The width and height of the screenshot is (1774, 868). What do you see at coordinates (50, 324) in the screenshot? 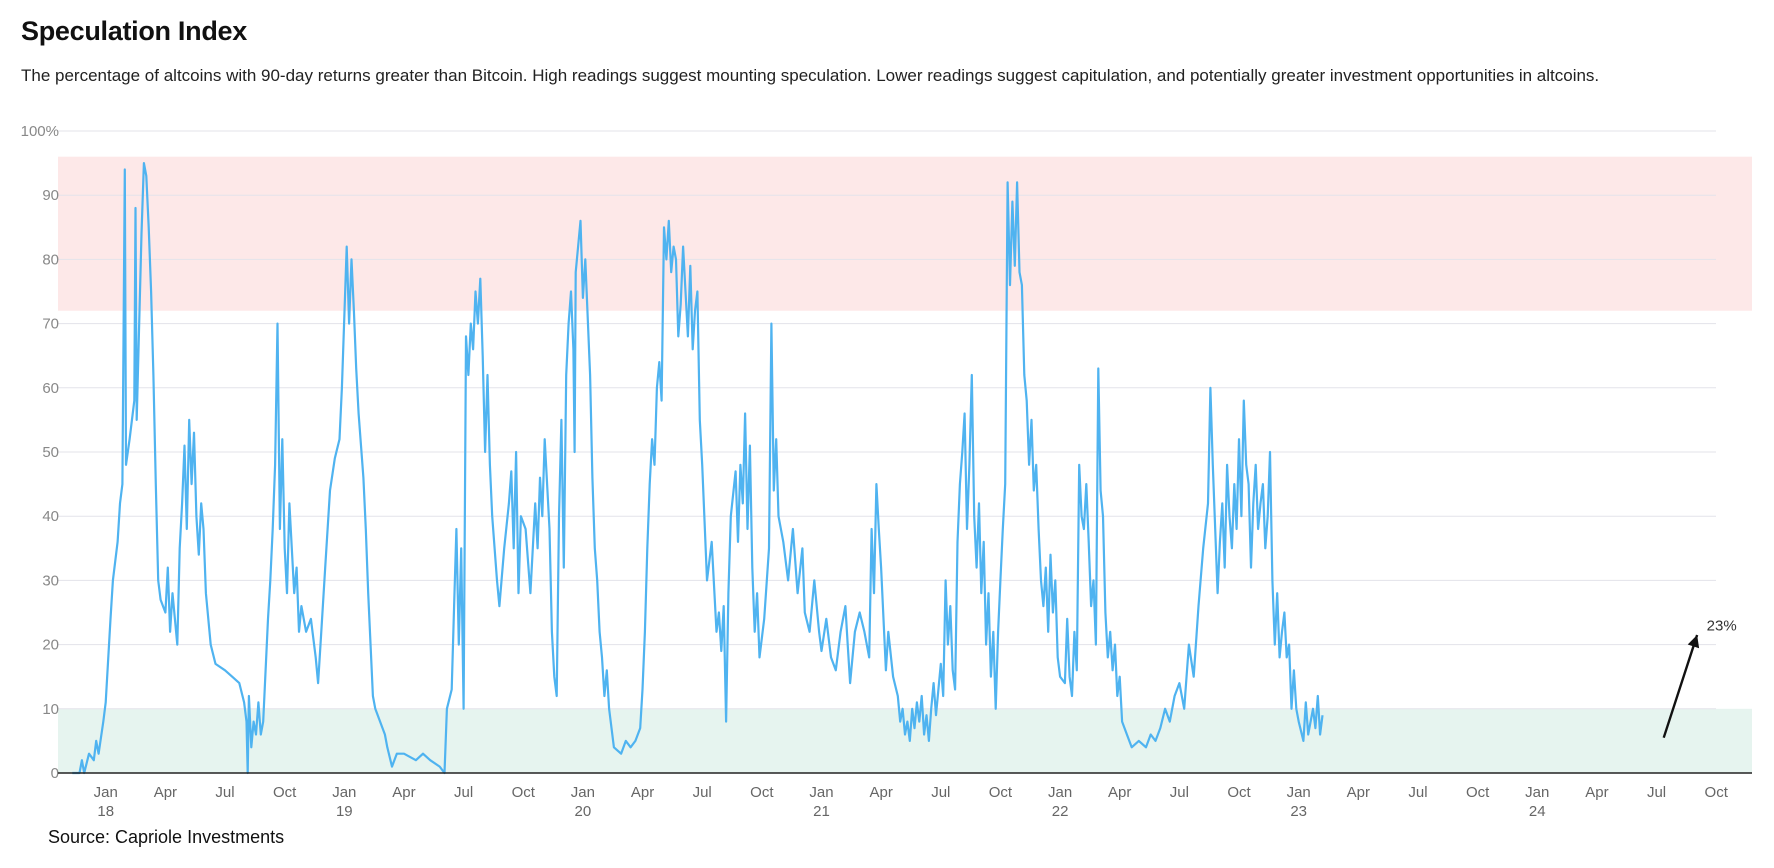
I see `y-tick-label: 70` at bounding box center [50, 324].